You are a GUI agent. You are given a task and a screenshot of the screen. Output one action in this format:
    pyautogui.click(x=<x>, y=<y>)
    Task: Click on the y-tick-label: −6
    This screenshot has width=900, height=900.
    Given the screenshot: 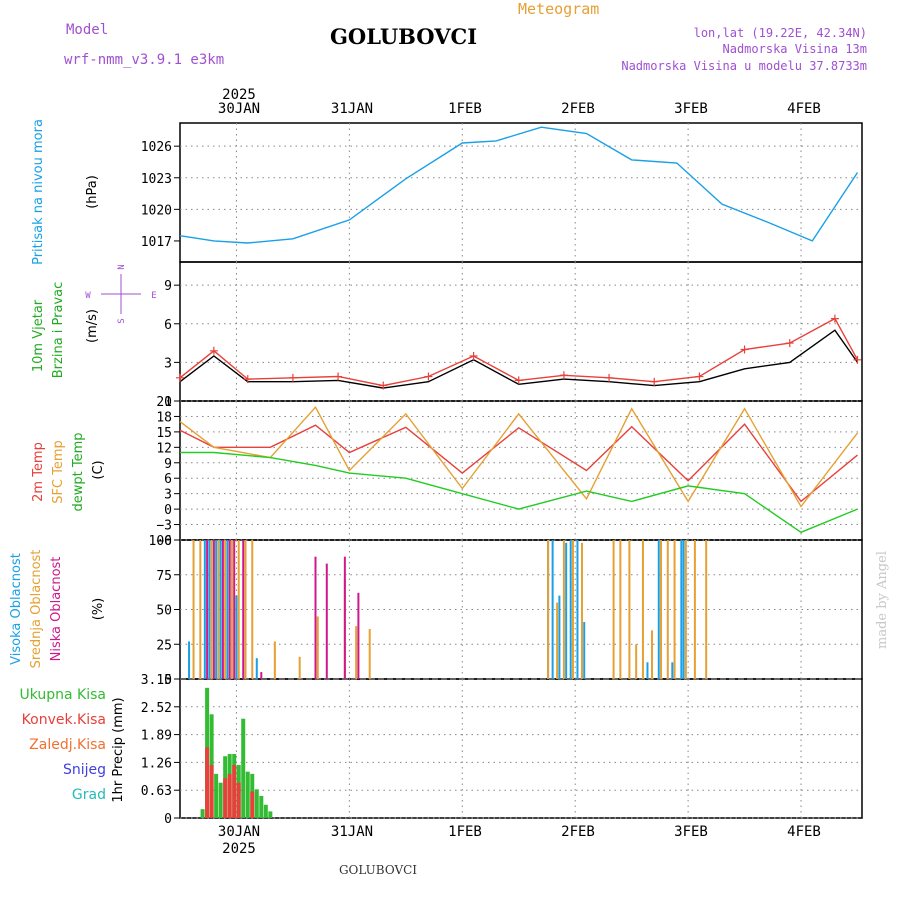 What is the action you would take?
    pyautogui.click(x=164, y=541)
    